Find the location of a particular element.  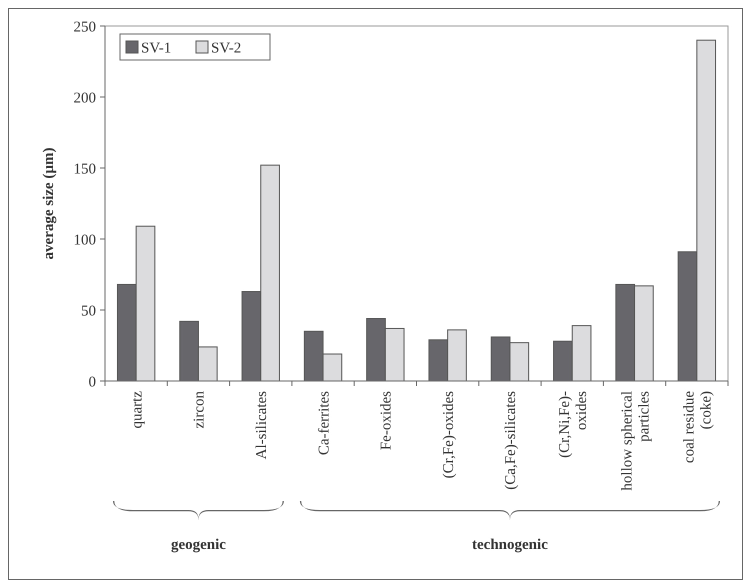

text: technogenic is located at coordinates (510, 545).